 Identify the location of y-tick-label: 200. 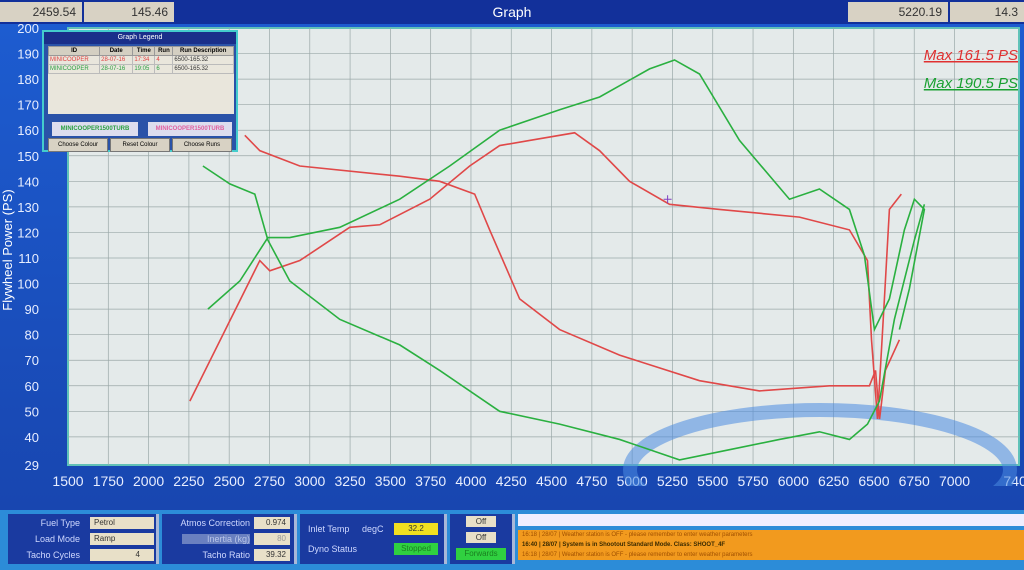
(28, 28).